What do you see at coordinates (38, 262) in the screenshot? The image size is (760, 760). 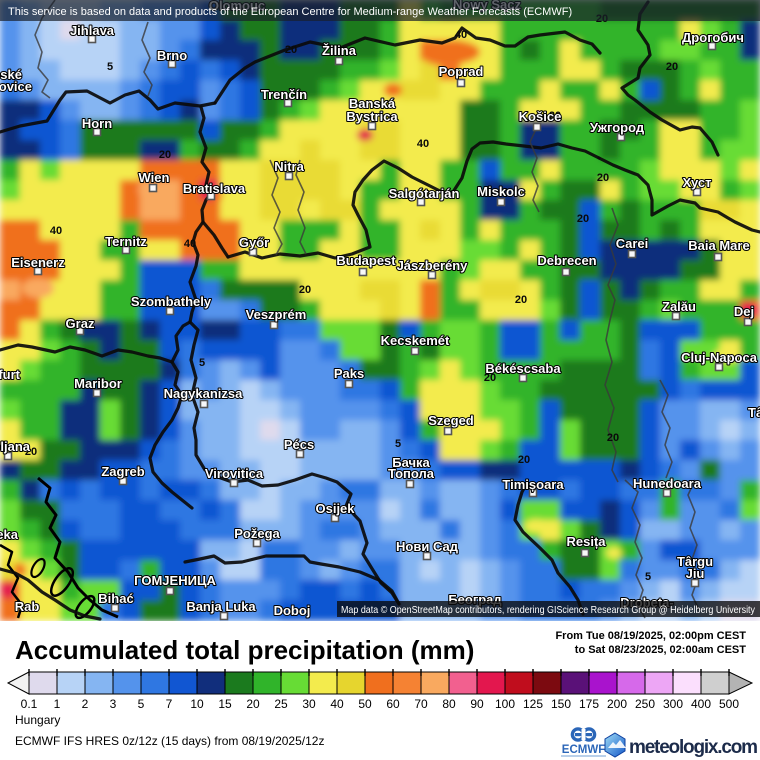 I see `svg-text: Eisenerz` at bounding box center [38, 262].